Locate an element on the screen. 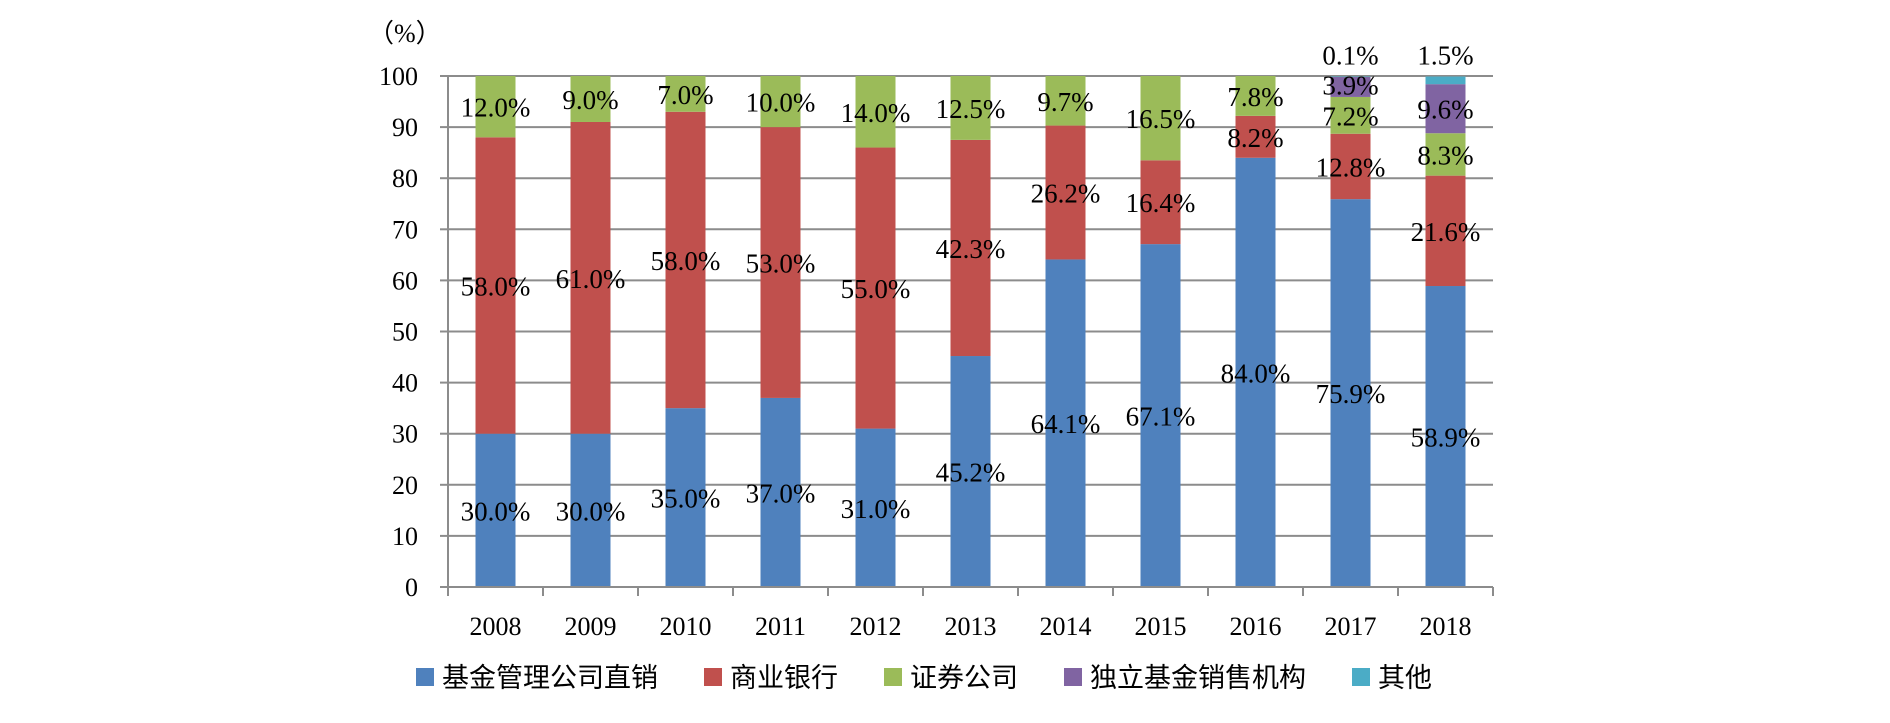 The width and height of the screenshot is (1890, 723). data-label: 31.0% is located at coordinates (876, 509).